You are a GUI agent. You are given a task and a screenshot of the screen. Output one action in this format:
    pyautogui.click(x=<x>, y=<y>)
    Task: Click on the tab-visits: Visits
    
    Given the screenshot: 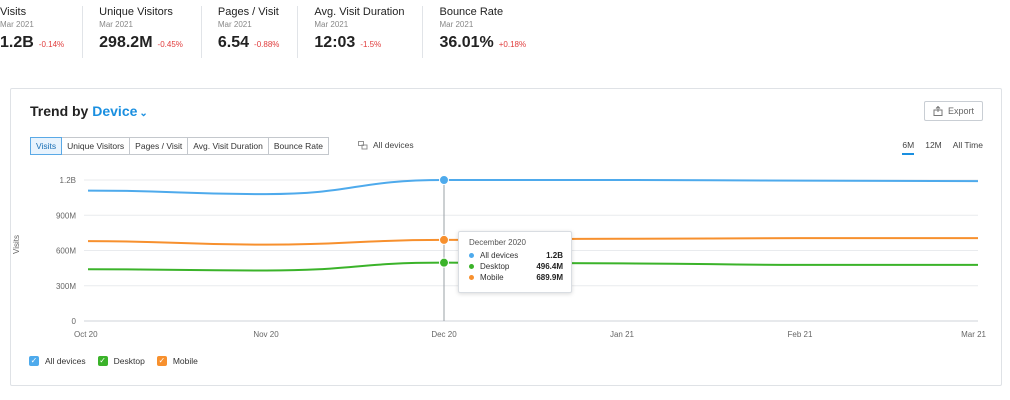 What is the action you would take?
    pyautogui.click(x=46, y=146)
    